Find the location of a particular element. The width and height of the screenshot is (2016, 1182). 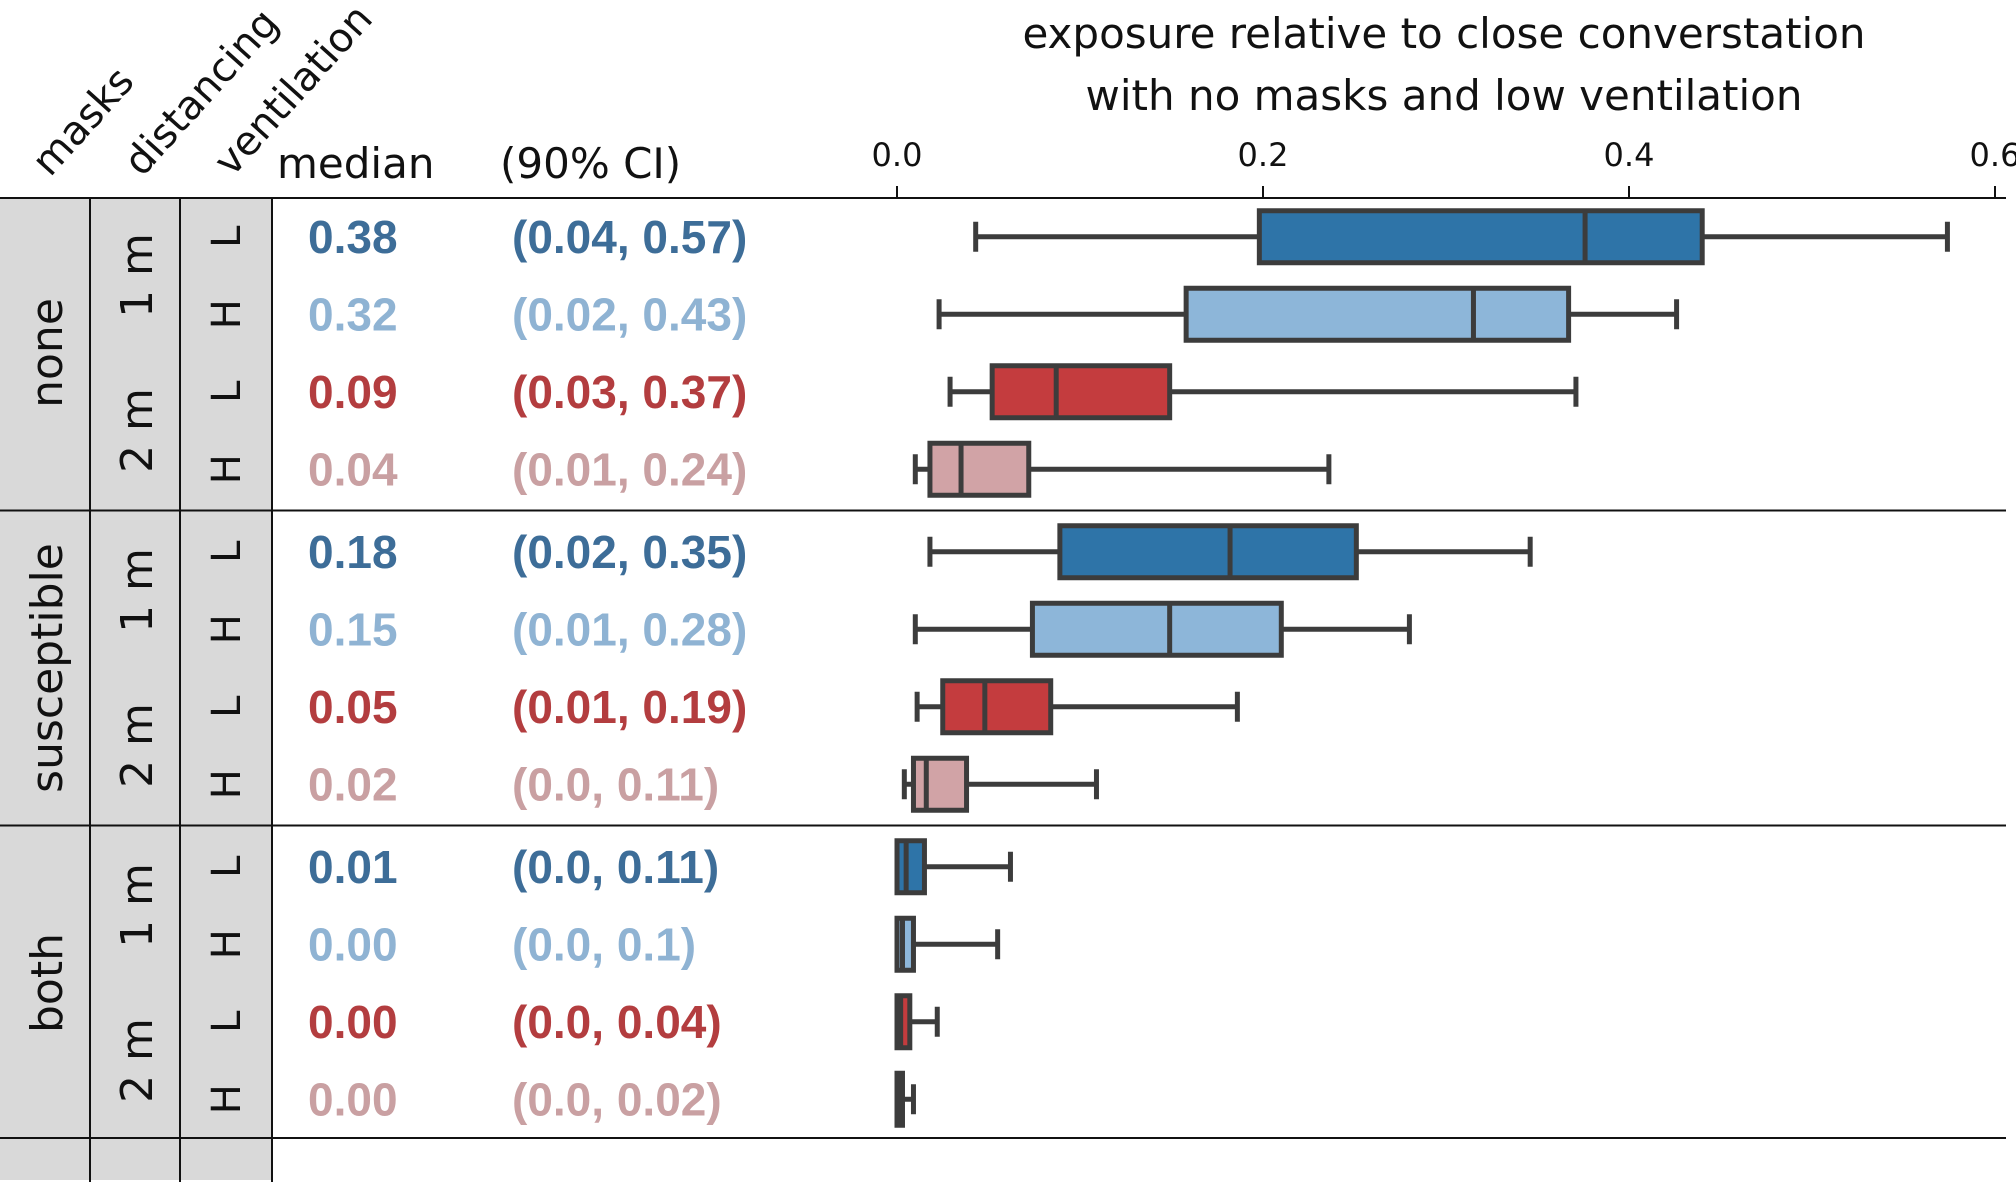

masks-column-bg is located at coordinates (45, 689).